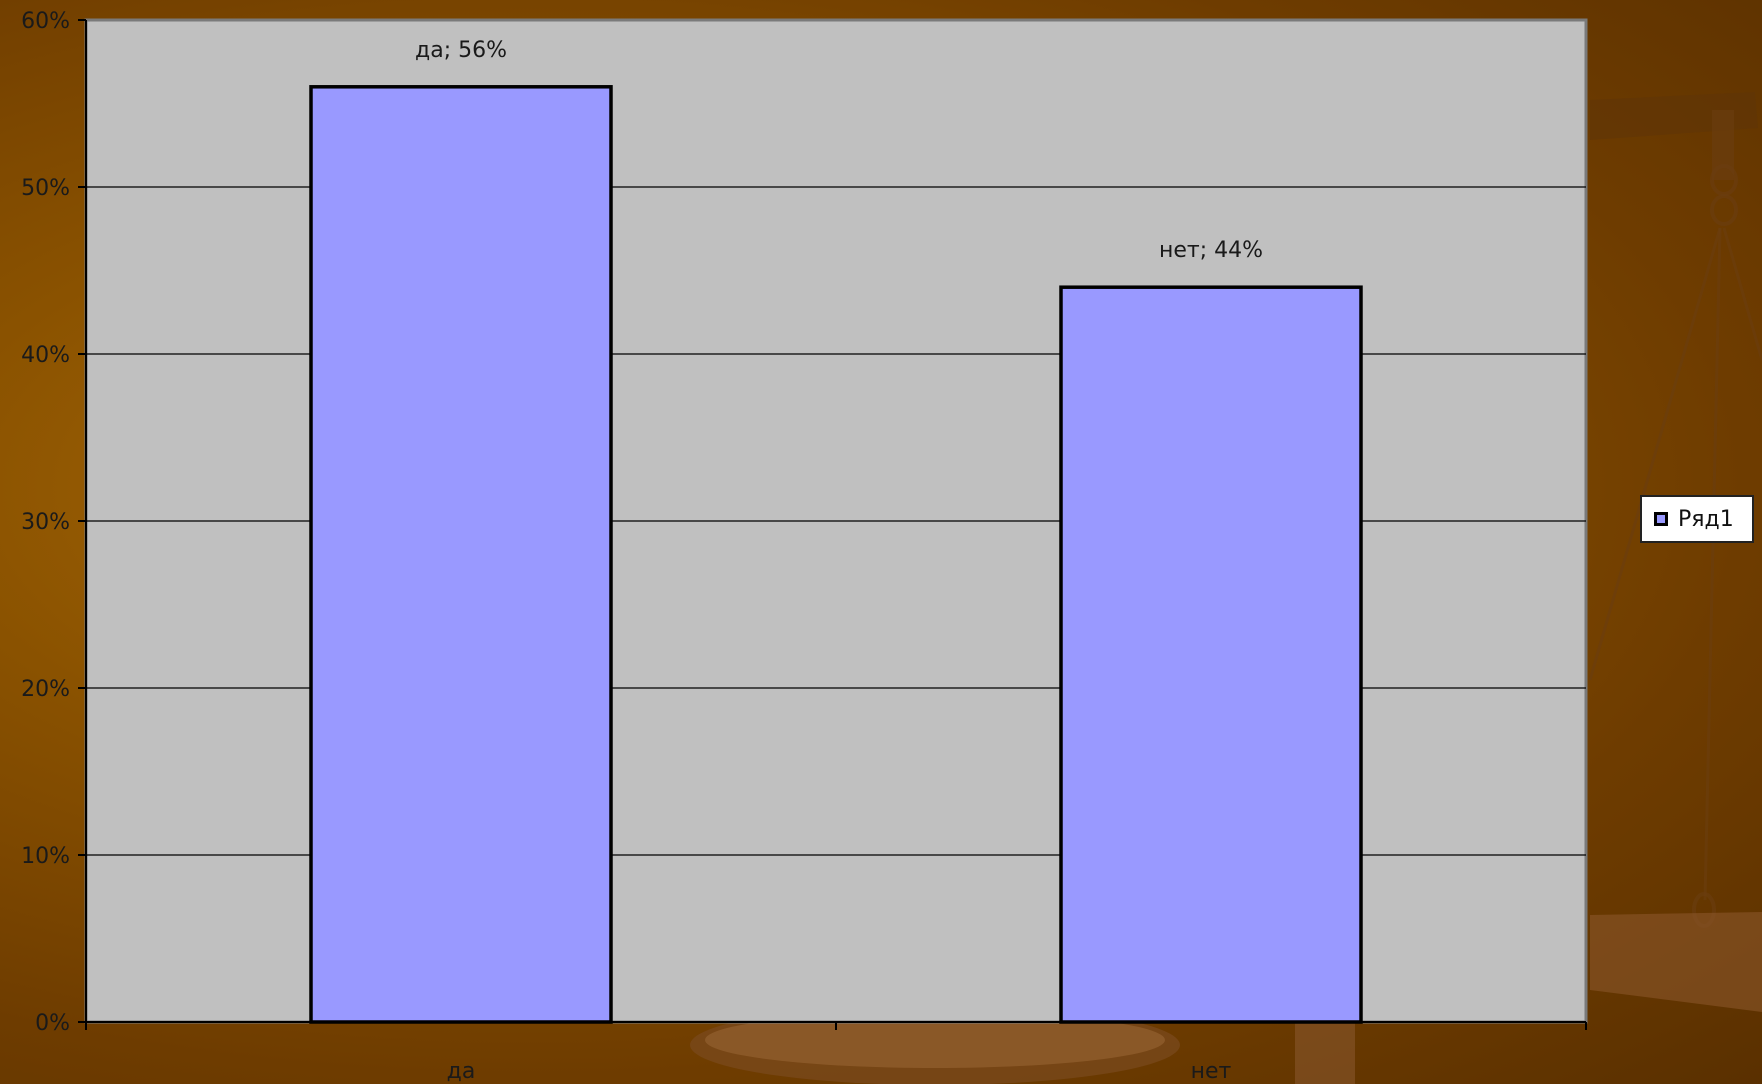 The height and width of the screenshot is (1084, 1762). What do you see at coordinates (461, 50) in the screenshot?
I see `data-label: да; 56%` at bounding box center [461, 50].